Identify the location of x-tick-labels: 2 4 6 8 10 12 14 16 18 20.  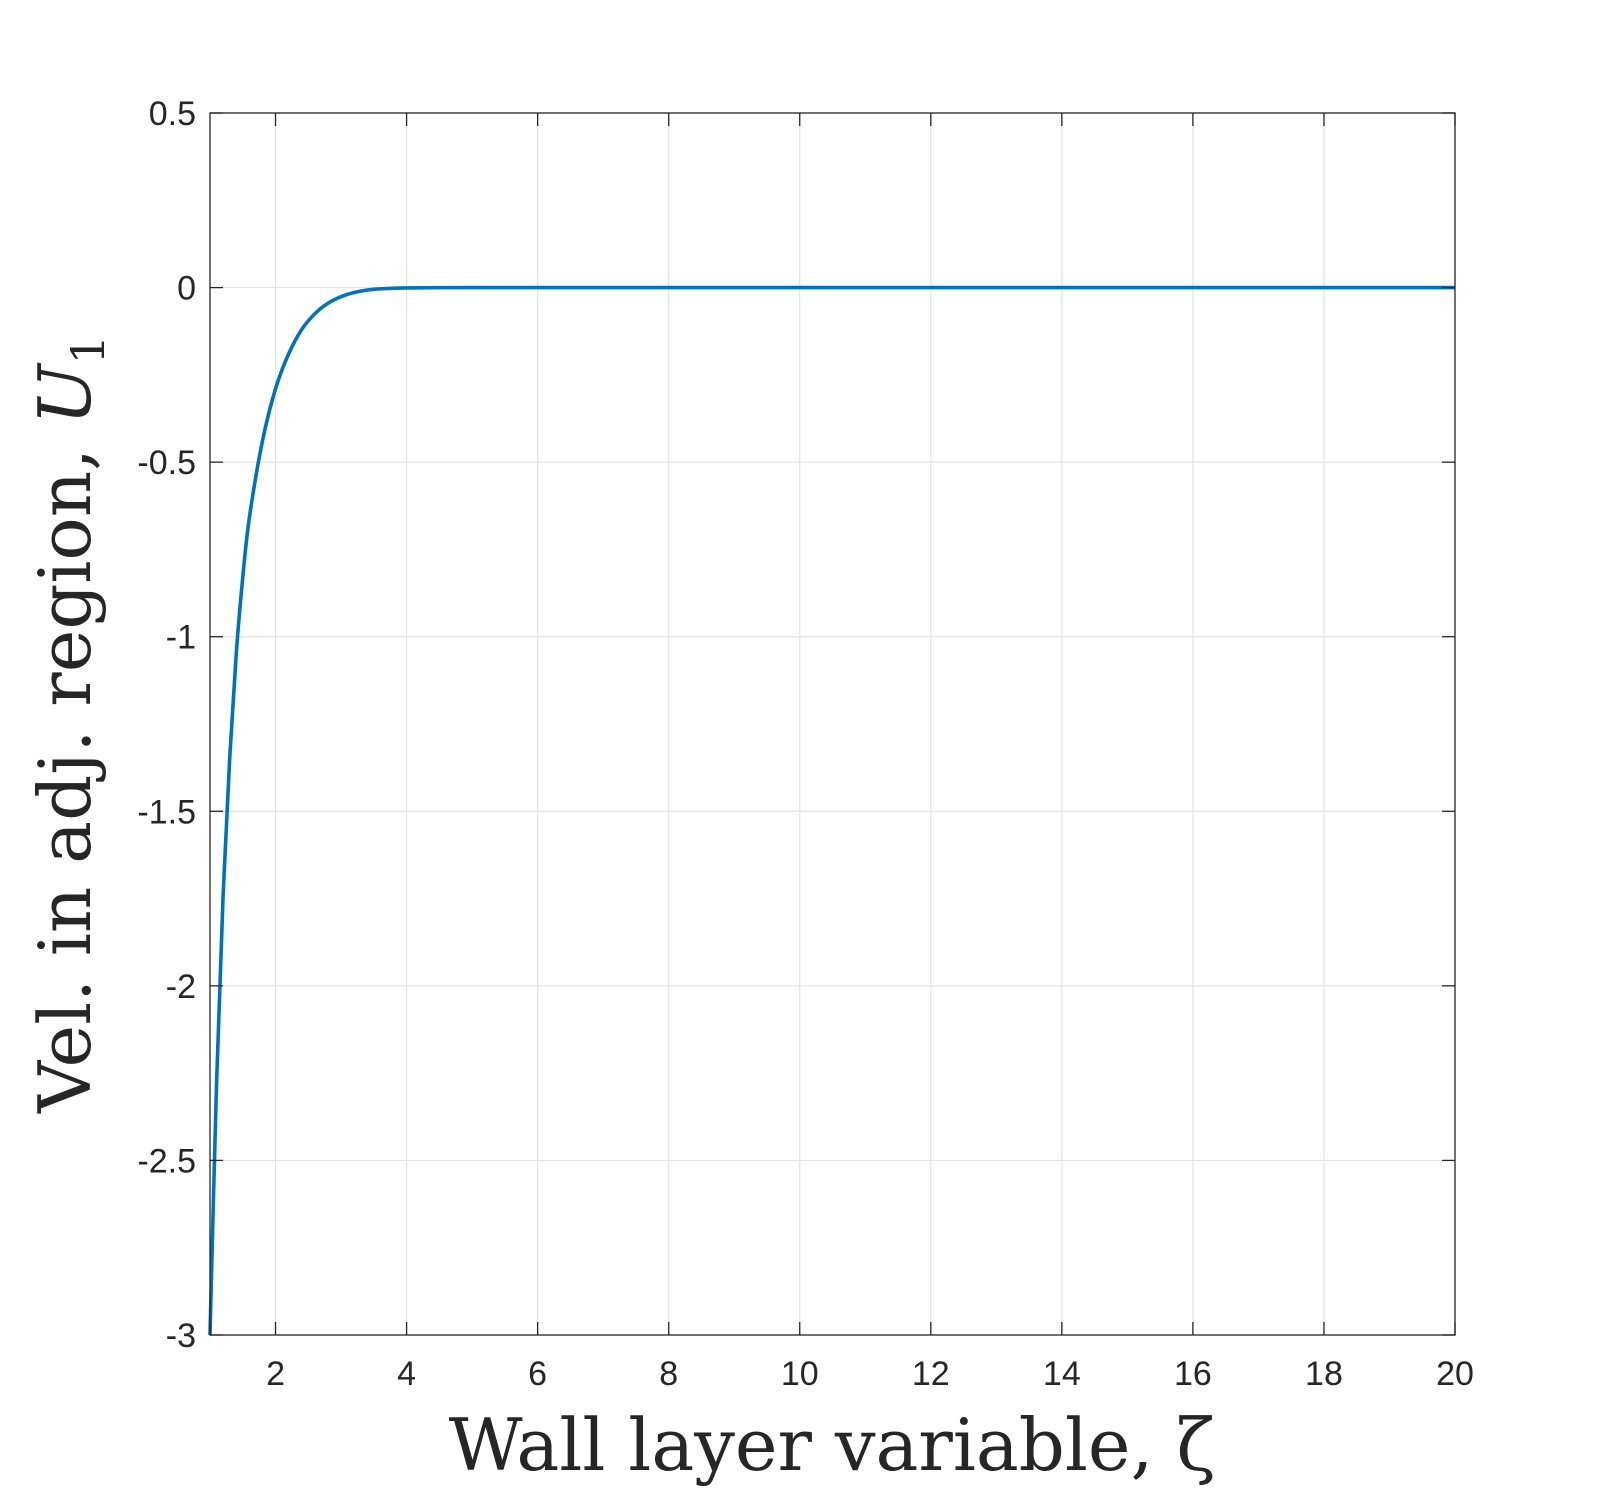
(870, 1374).